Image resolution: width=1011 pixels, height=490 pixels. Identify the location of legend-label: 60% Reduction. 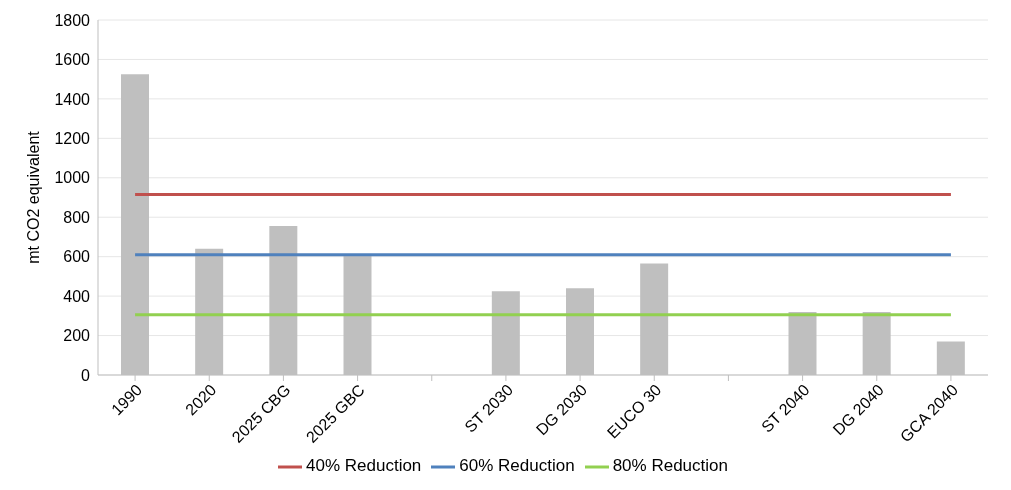
(517, 466).